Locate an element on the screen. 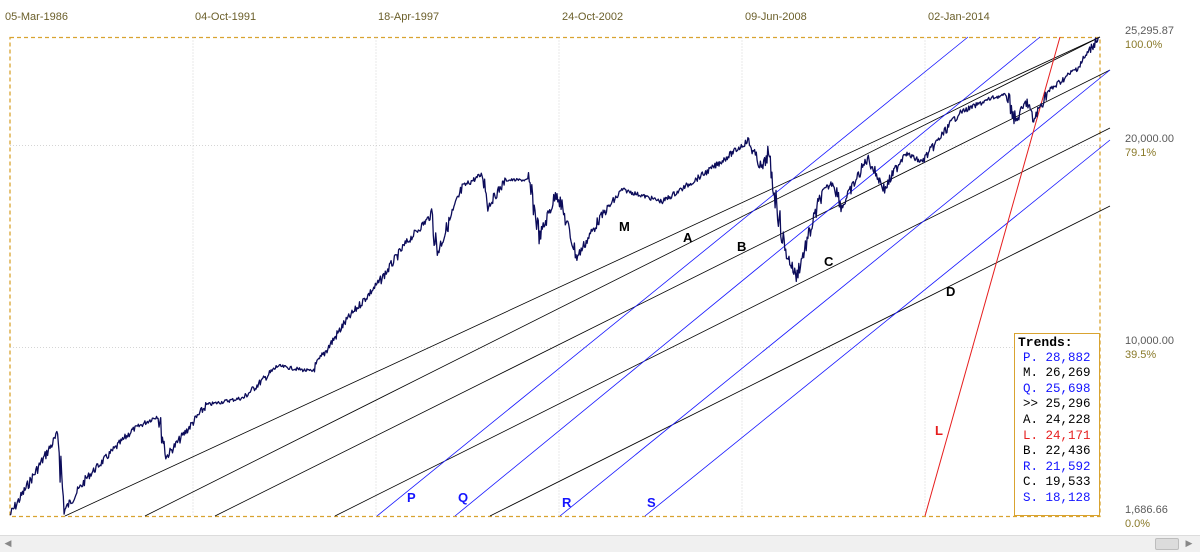  date-label-6: 02-Jan-2014 is located at coordinates (959, 17).